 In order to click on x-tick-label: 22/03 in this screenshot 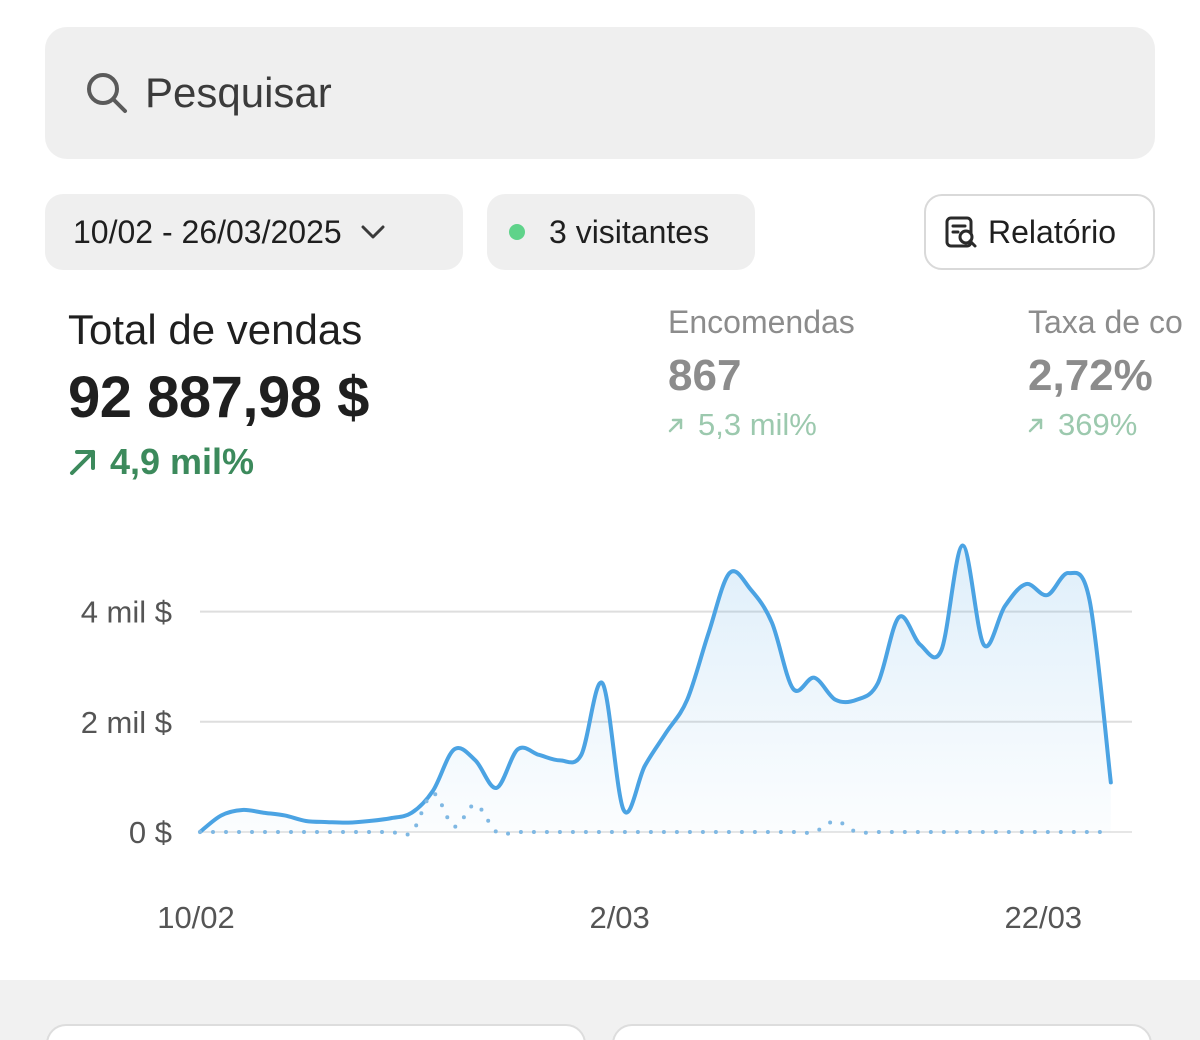, I will do `click(1043, 917)`.